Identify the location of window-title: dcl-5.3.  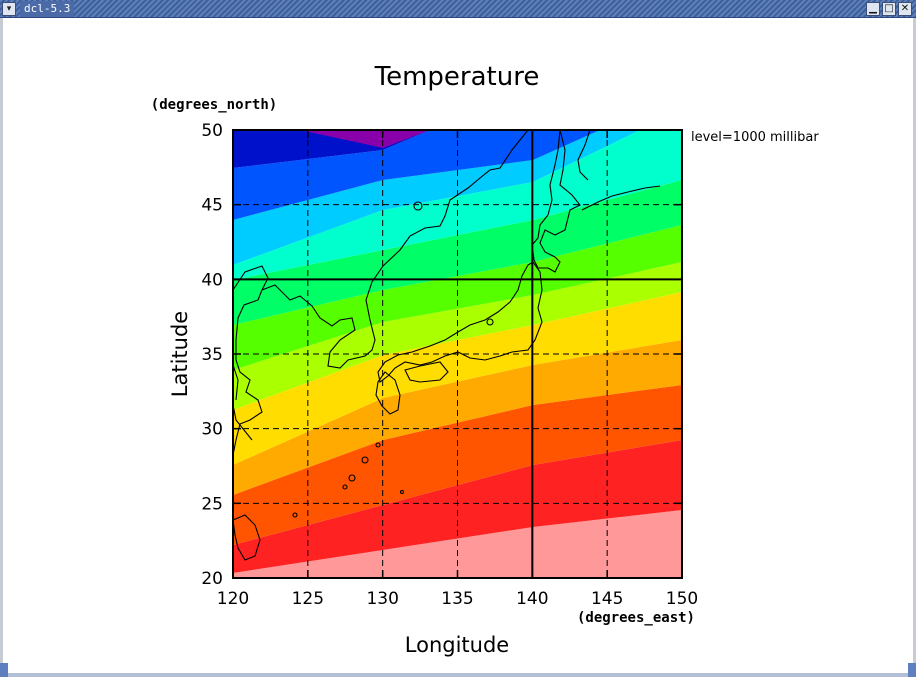
(47, 9).